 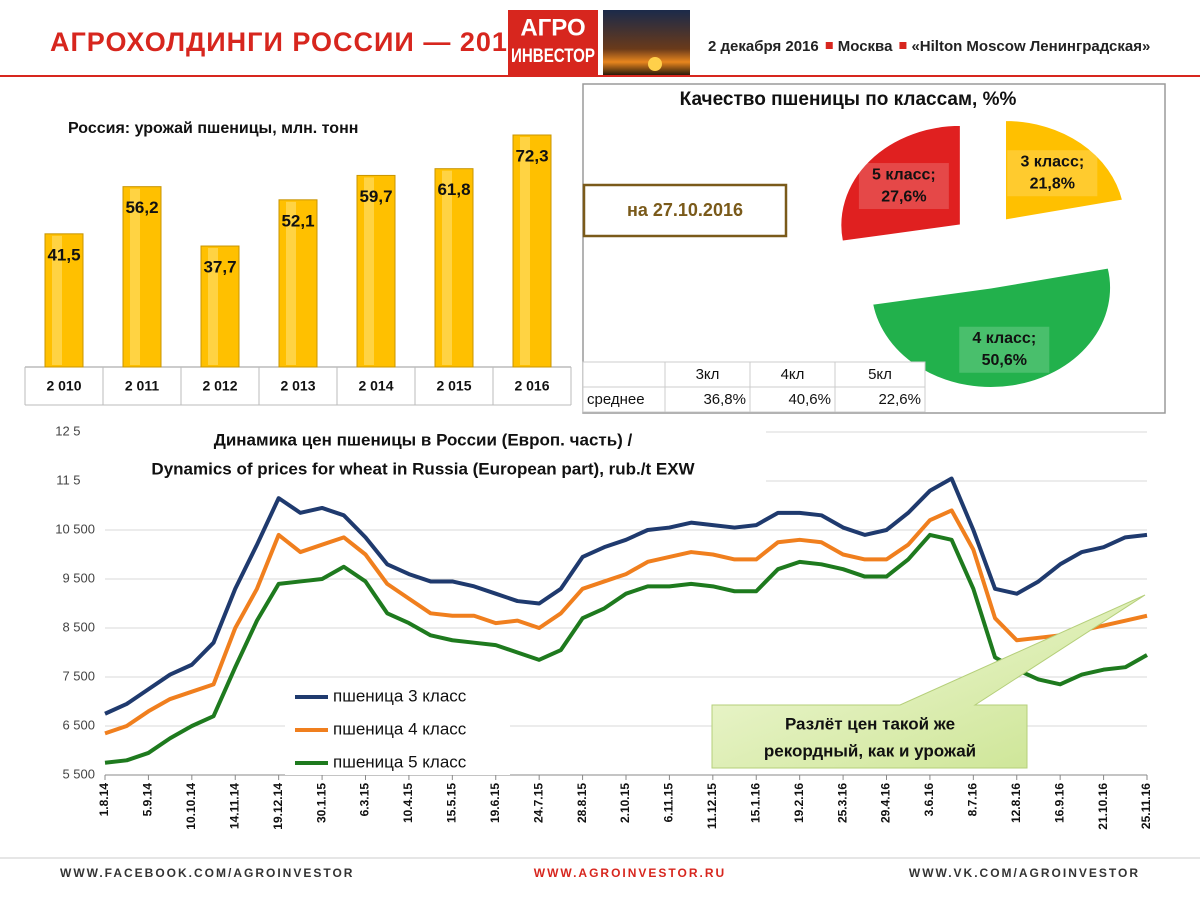 What do you see at coordinates (809, 399) in the screenshot?
I see `table-cell: 40,6%` at bounding box center [809, 399].